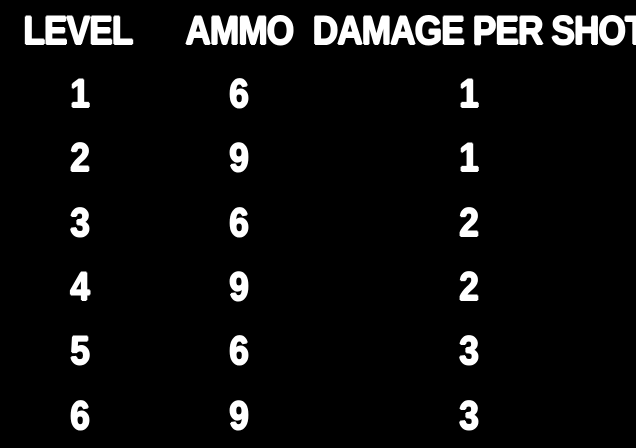 This screenshot has width=636, height=448. I want to click on level-cell: 4, so click(78, 287).